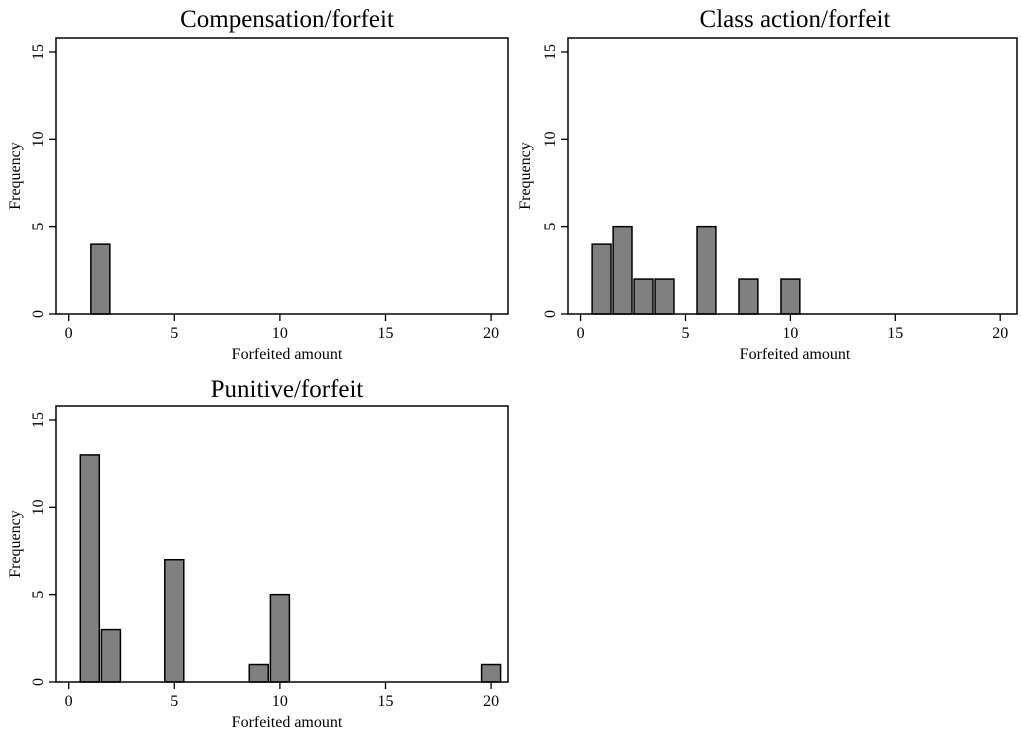 This screenshot has height=733, width=1022. Describe the element at coordinates (795, 19) in the screenshot. I see `panel-title: Class action/forfeit` at that location.